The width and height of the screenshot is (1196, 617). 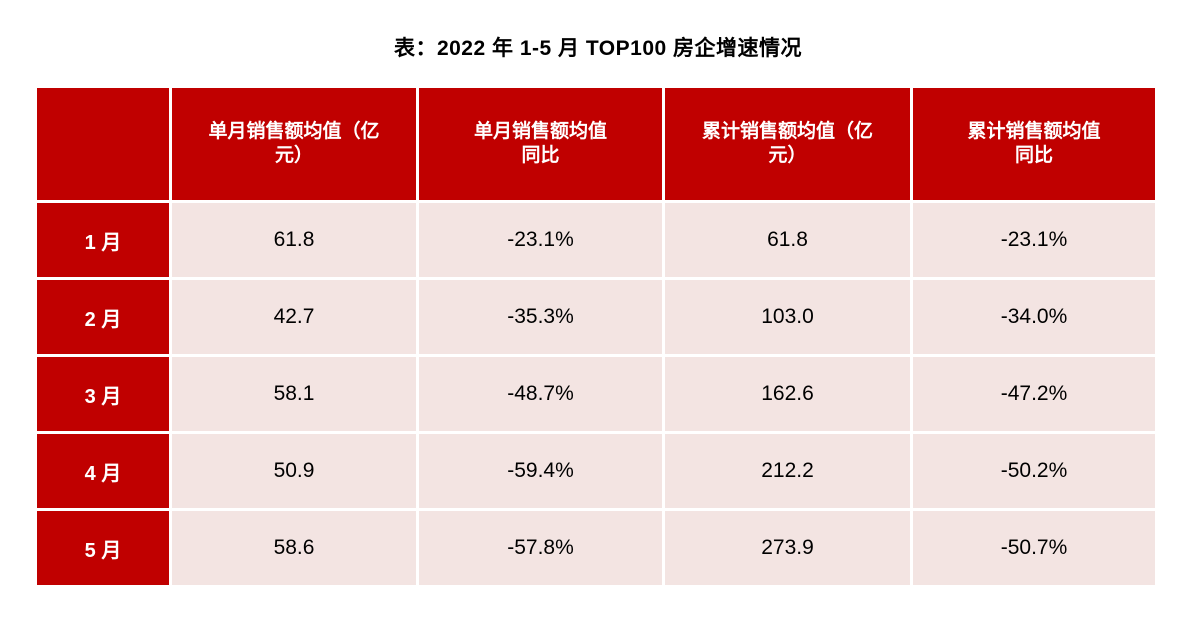 What do you see at coordinates (1034, 132) in the screenshot?
I see `column-header-line: 累计销售额均值` at bounding box center [1034, 132].